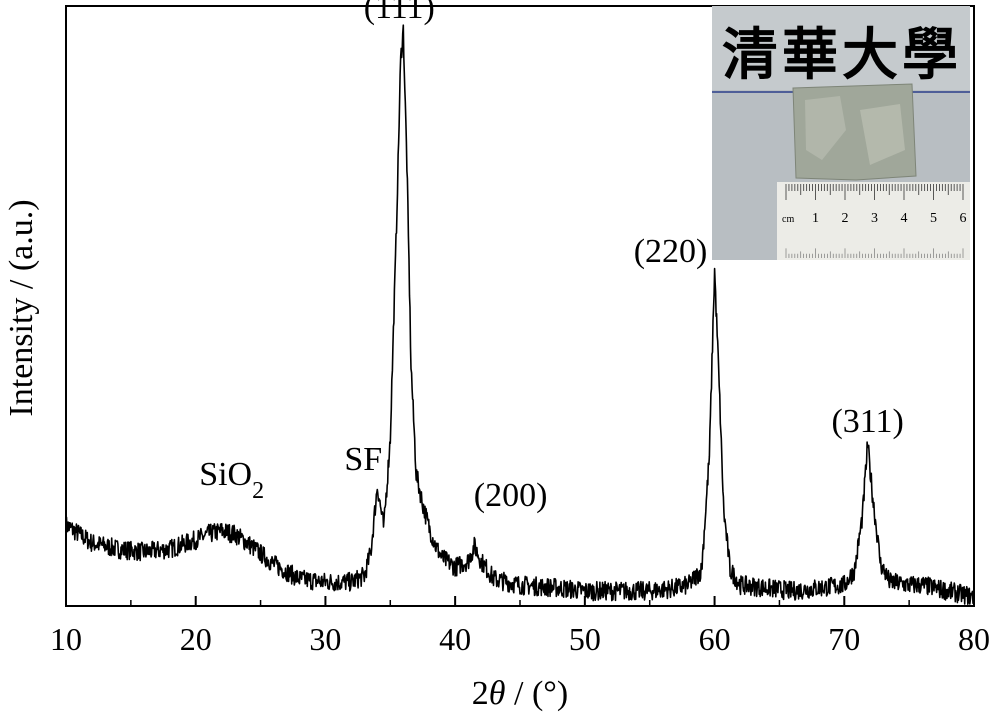  Describe the element at coordinates (585, 639) in the screenshot. I see `x-tick-label: 50` at that location.